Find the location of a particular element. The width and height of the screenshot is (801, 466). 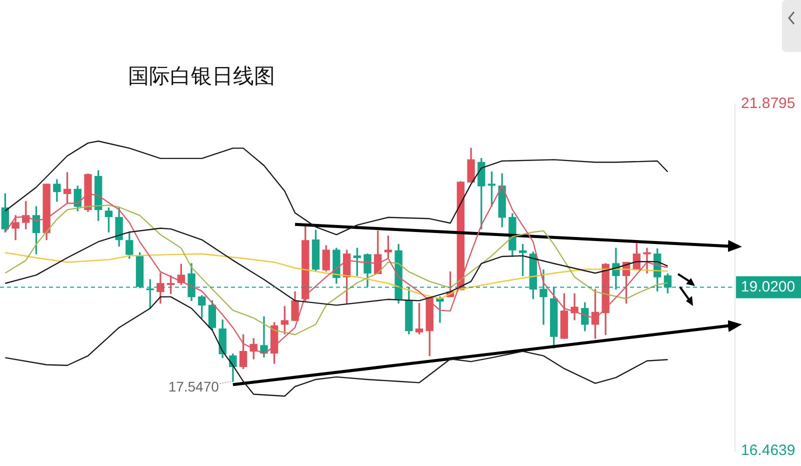

annotation: 17.5470 is located at coordinates (194, 386).